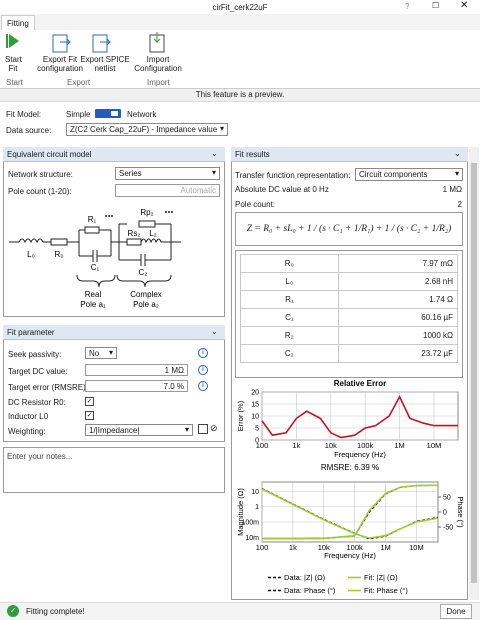  What do you see at coordinates (398, 299) in the screenshot?
I see `param-value: 1.74 Ω` at bounding box center [398, 299].